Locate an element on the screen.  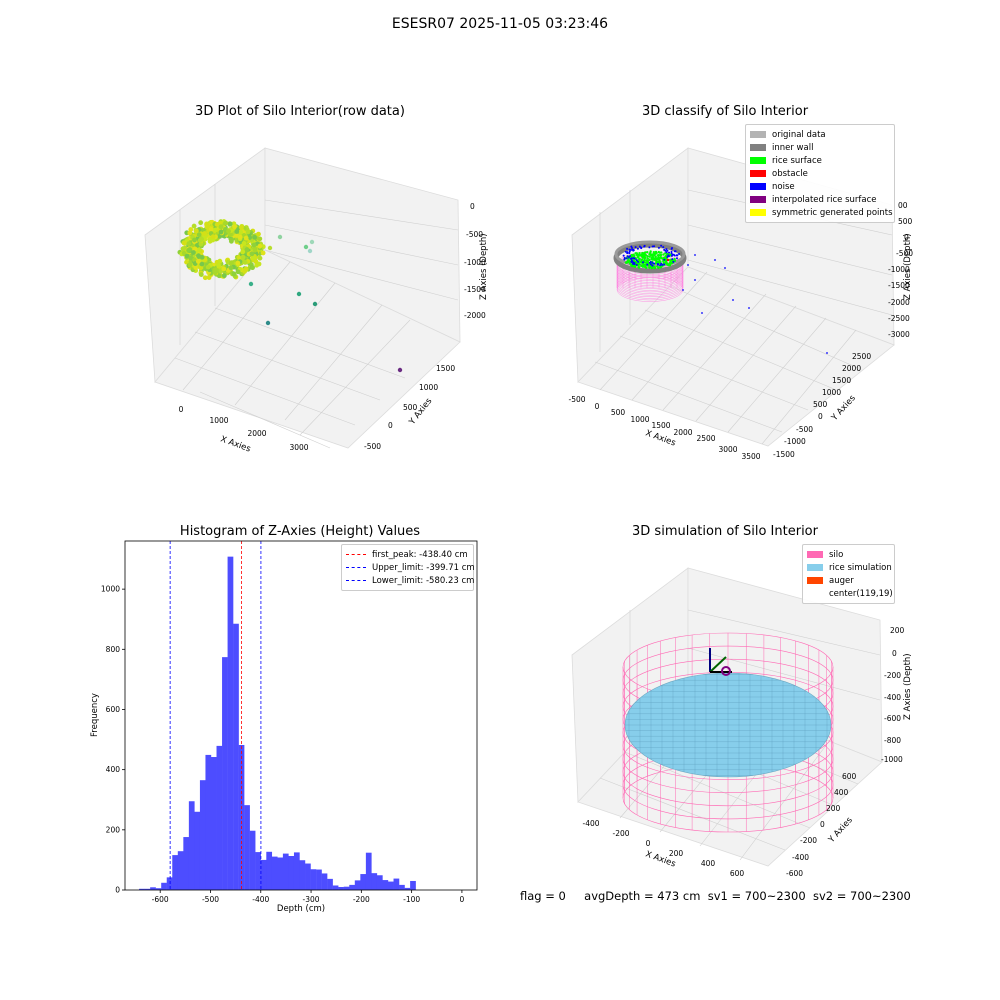
classify-xtick: -500 is located at coordinates (576, 399).